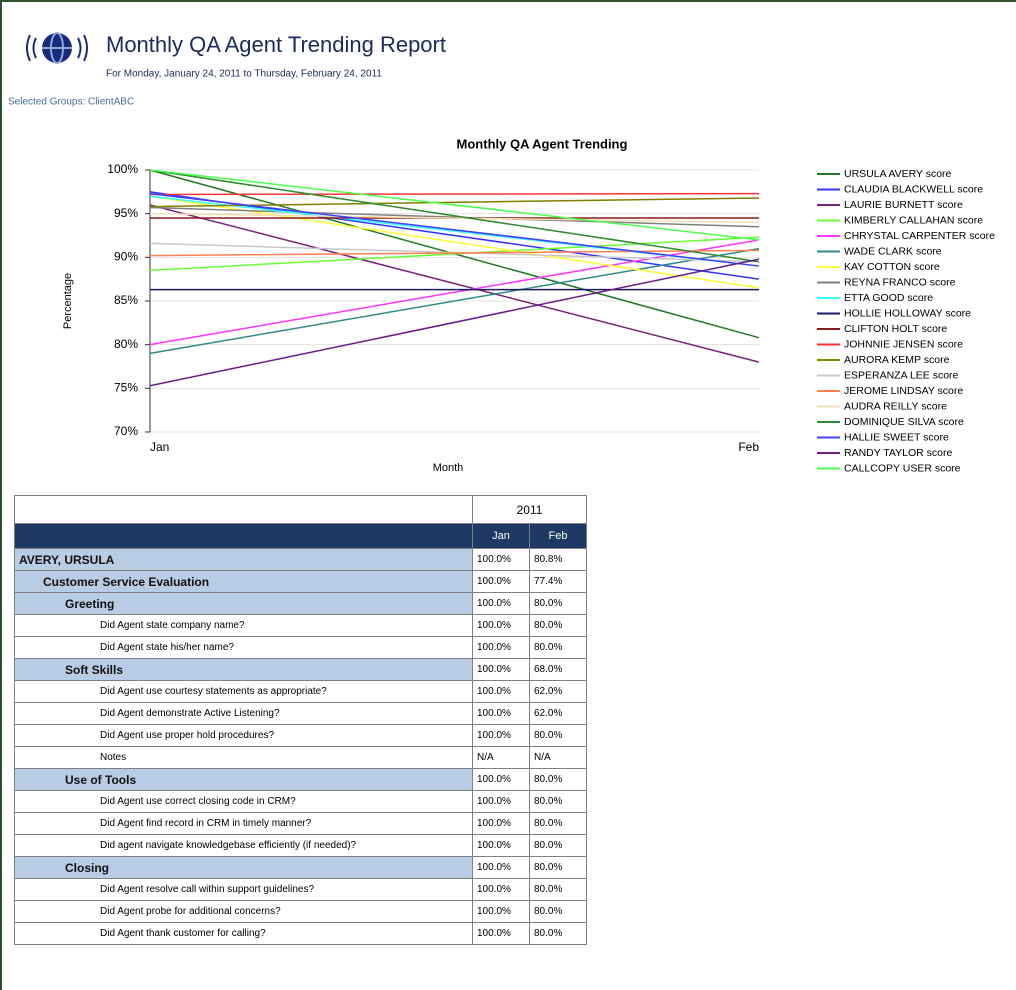 This screenshot has width=1016, height=990. What do you see at coordinates (126, 300) in the screenshot?
I see `y-tick-label: 85%` at bounding box center [126, 300].